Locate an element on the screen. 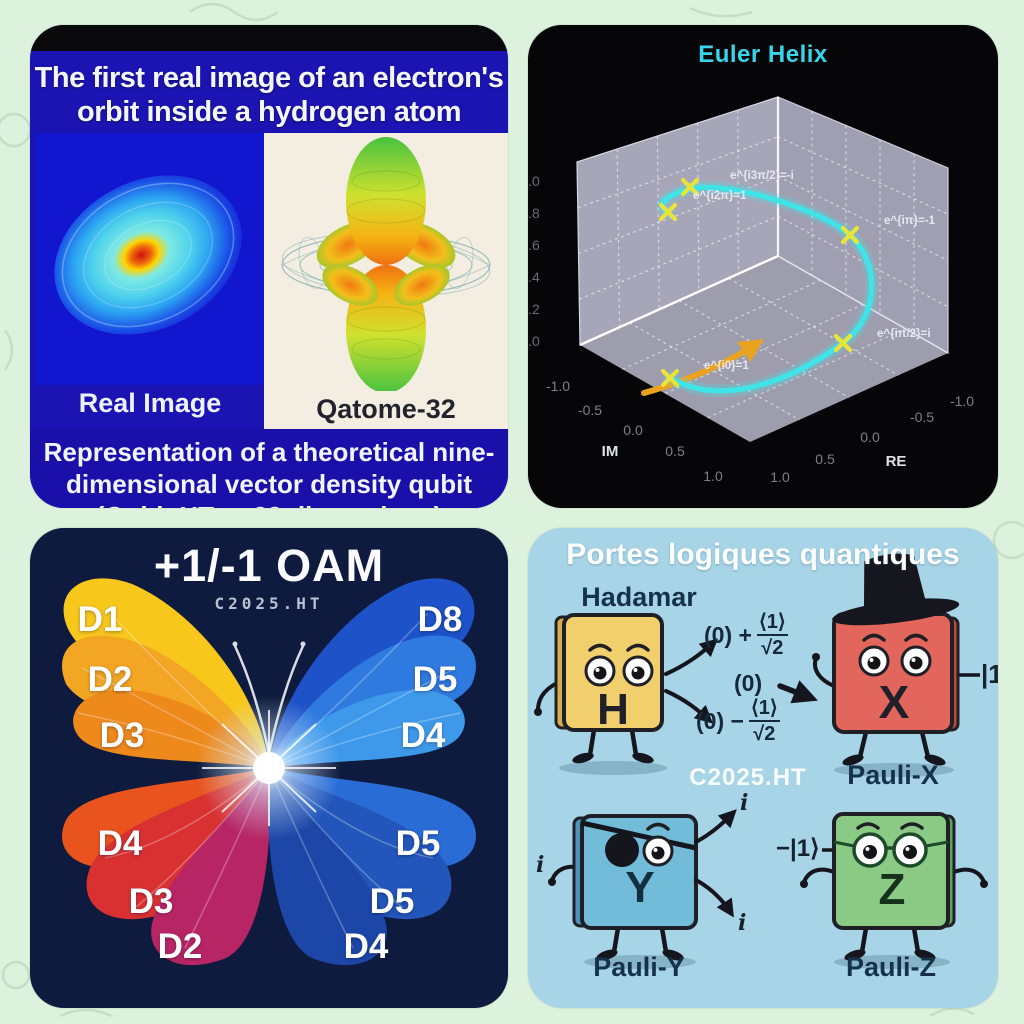  y-output-arrows is located at coordinates (715, 863).